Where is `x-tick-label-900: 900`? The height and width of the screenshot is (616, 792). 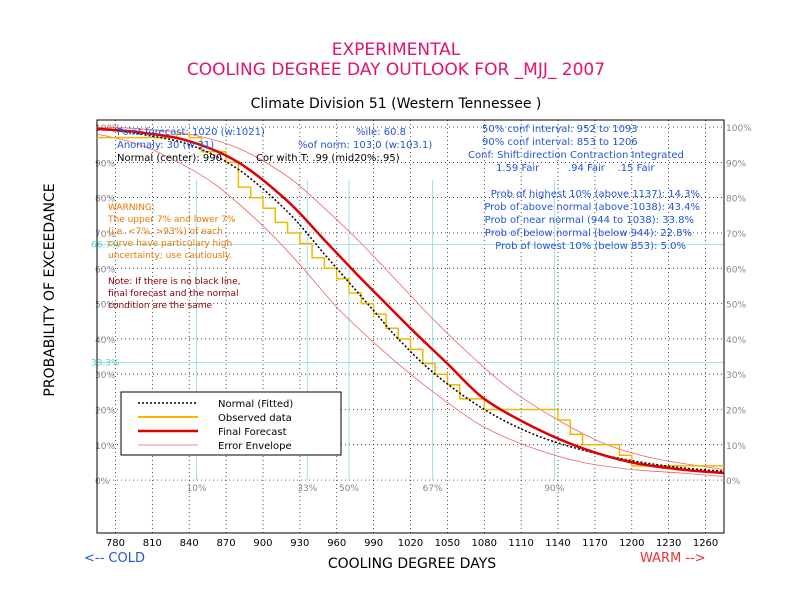 x-tick-label-900: 900 is located at coordinates (262, 543).